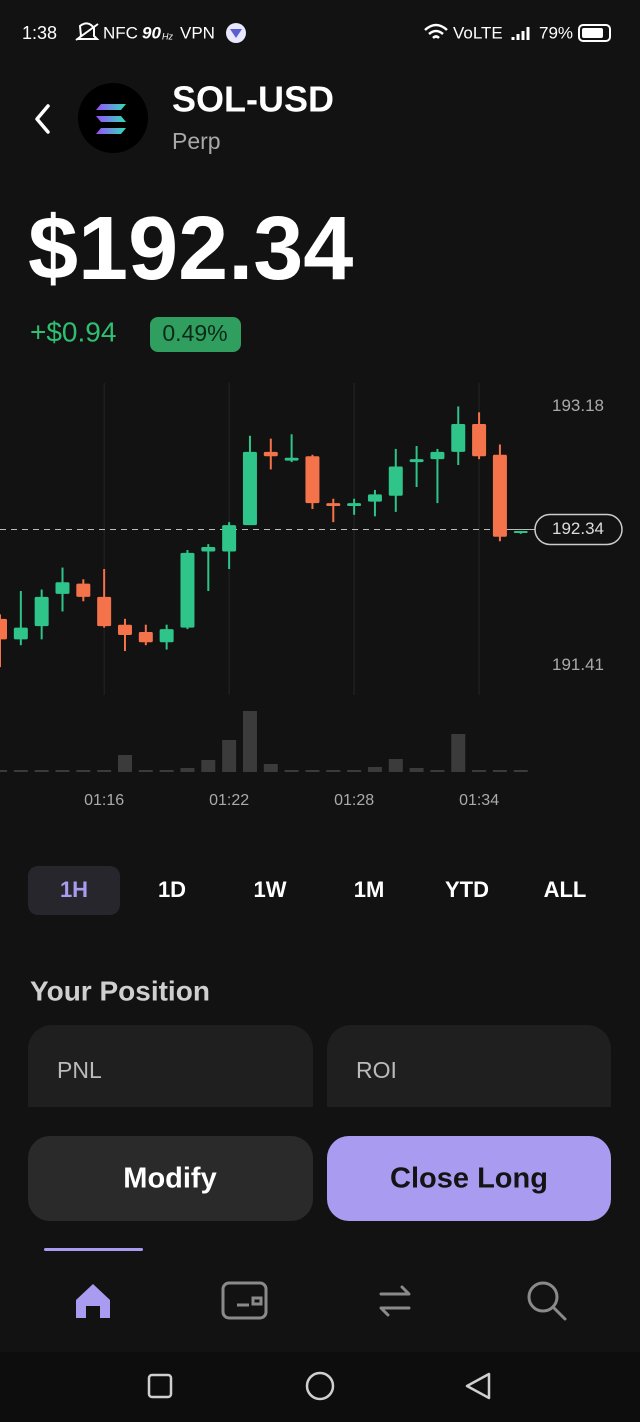  Describe the element at coordinates (93, 1301) in the screenshot. I see `nav-home` at that location.